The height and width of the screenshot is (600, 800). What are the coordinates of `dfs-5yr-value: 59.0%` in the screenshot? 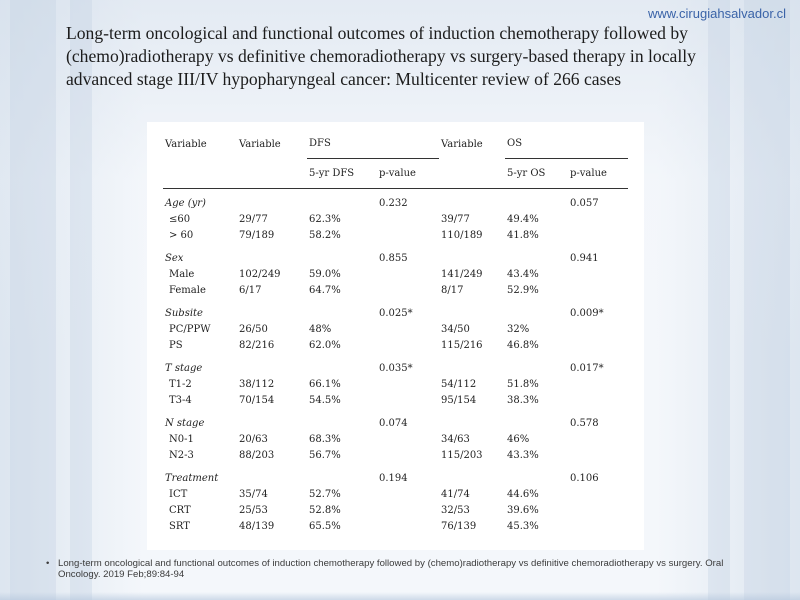 It's located at (325, 274).